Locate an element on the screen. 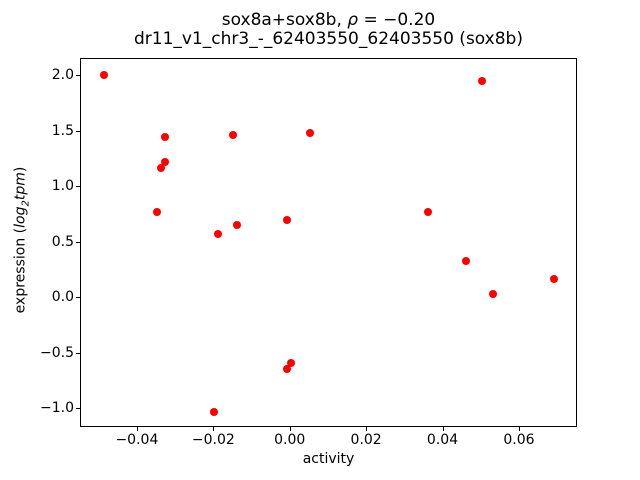 The height and width of the screenshot is (480, 640). y-tick-label: 2.0 is located at coordinates (62, 75).